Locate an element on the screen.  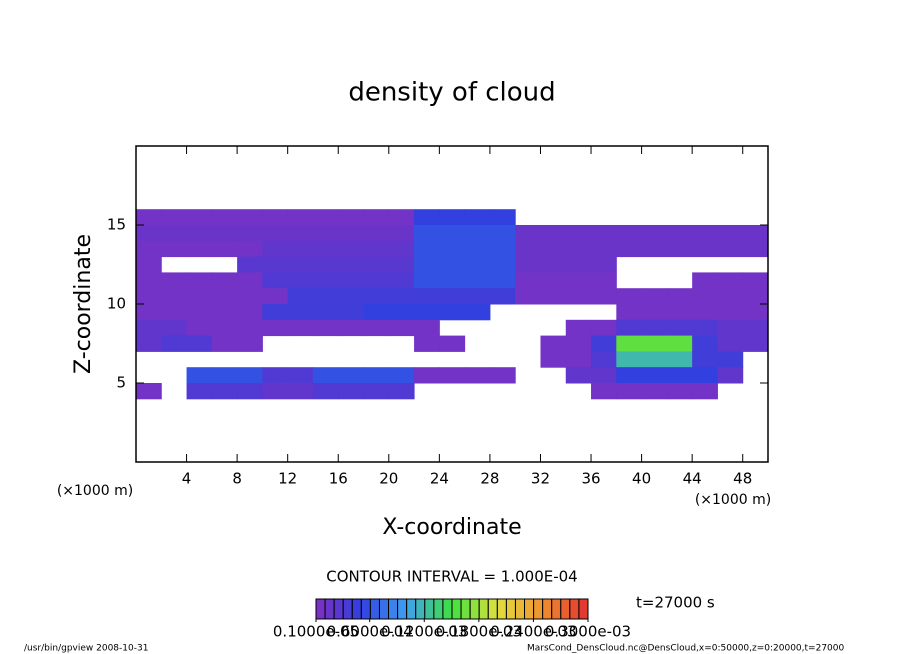
x-tick-label: 4 is located at coordinates (187, 479).